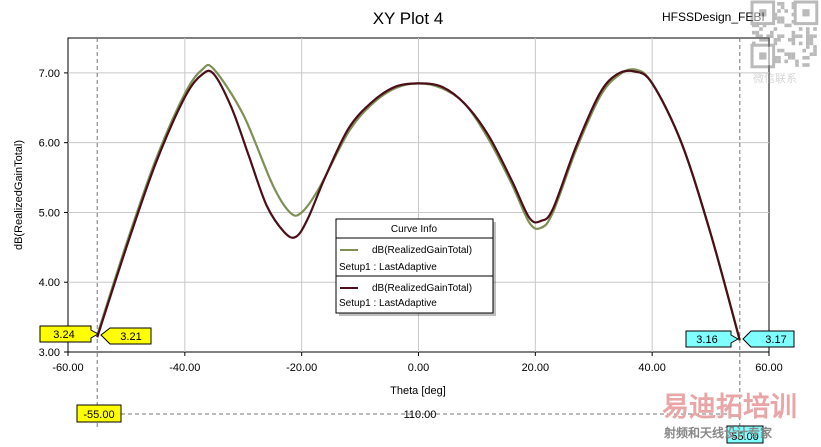 The width and height of the screenshot is (821, 447). What do you see at coordinates (301, 368) in the screenshot?
I see `x-tick-label: -20.00` at bounding box center [301, 368].